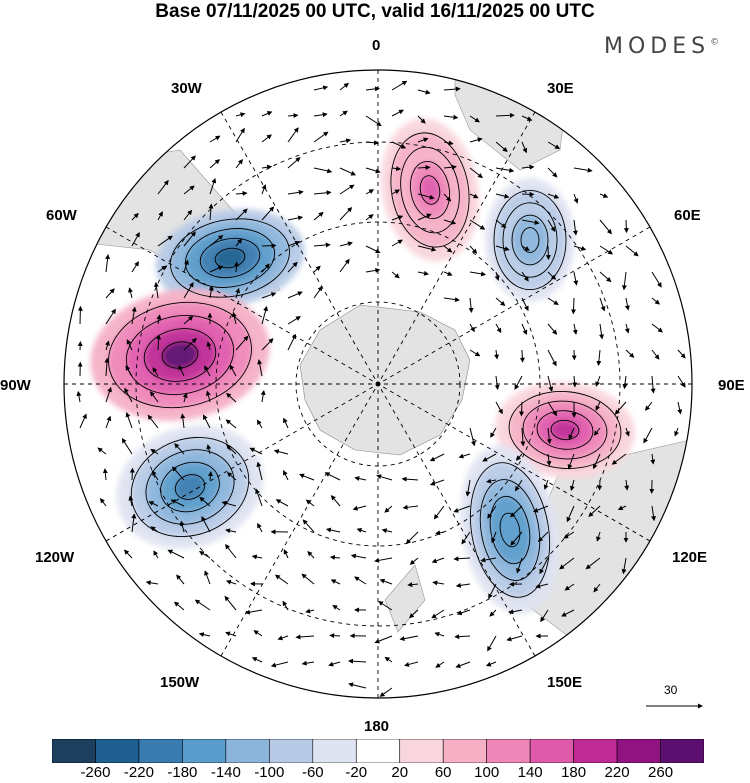 This screenshot has height=783, width=750. Describe the element at coordinates (182, 772) in the screenshot. I see `colorbar-tick-label: -180` at that location.